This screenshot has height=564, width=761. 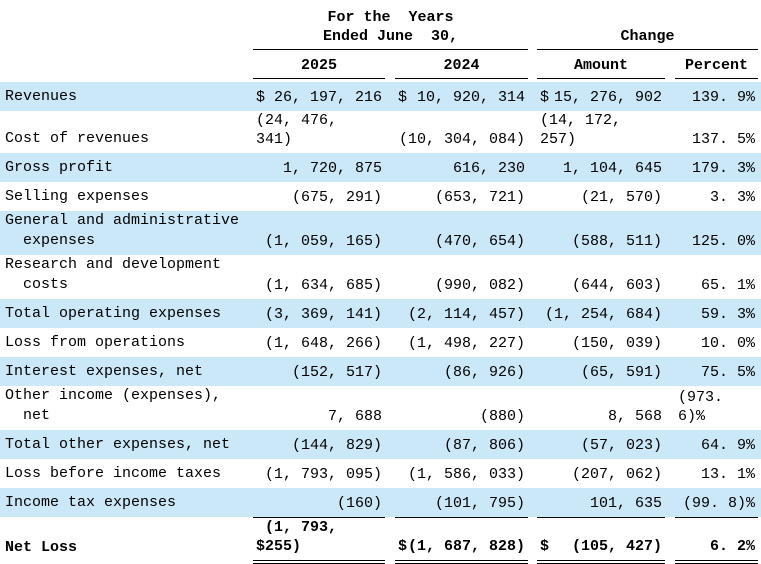 I want to click on cell-value: 125. 0%, so click(x=724, y=241).